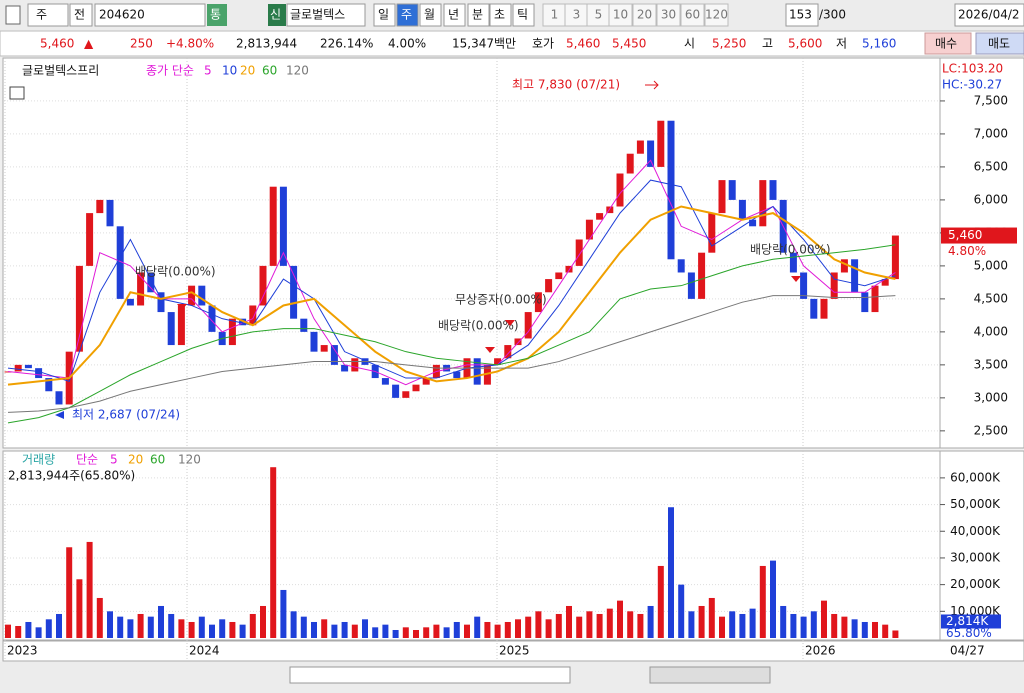  What do you see at coordinates (407, 44) in the screenshot?
I see `turnover: 4.00%` at bounding box center [407, 44].